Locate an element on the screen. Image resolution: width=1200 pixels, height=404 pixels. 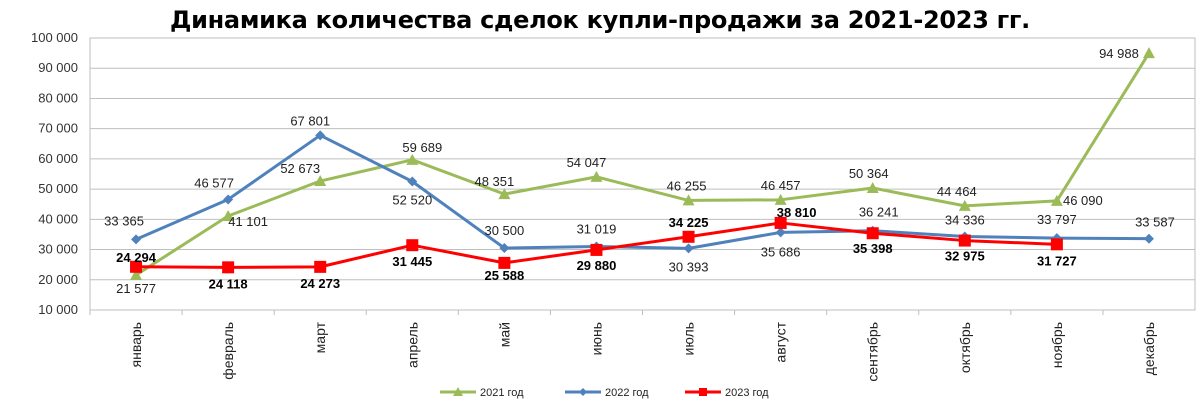
data-label: 24 118 is located at coordinates (228, 283).